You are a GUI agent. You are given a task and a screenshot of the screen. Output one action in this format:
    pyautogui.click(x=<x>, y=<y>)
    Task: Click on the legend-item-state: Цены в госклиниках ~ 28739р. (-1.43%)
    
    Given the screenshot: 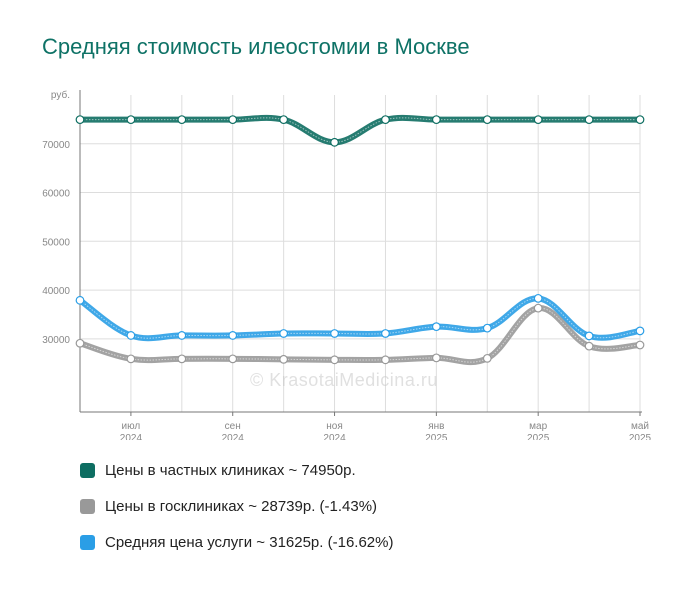 What is the action you would take?
    pyautogui.click(x=236, y=506)
    